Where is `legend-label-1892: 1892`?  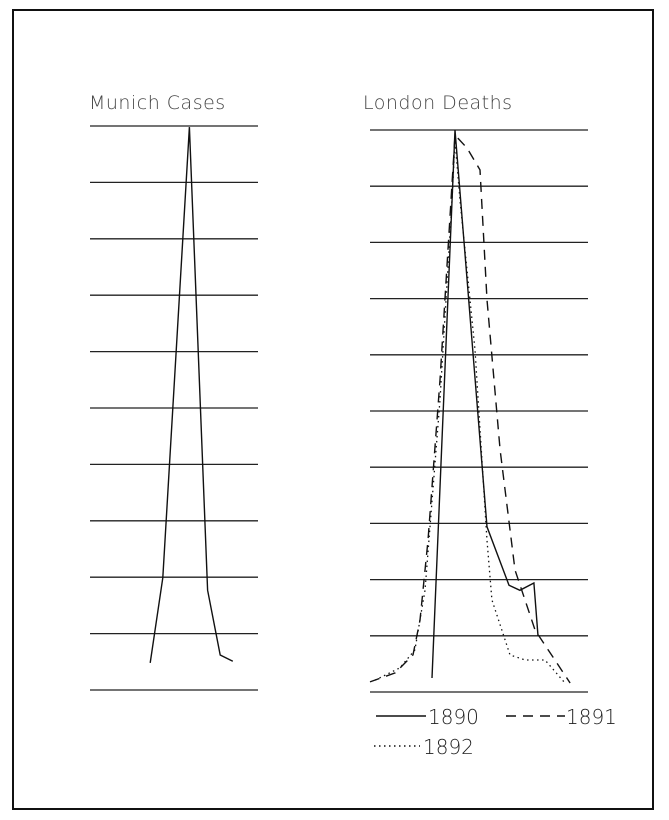
legend-label-1892: 1892 is located at coordinates (448, 747).